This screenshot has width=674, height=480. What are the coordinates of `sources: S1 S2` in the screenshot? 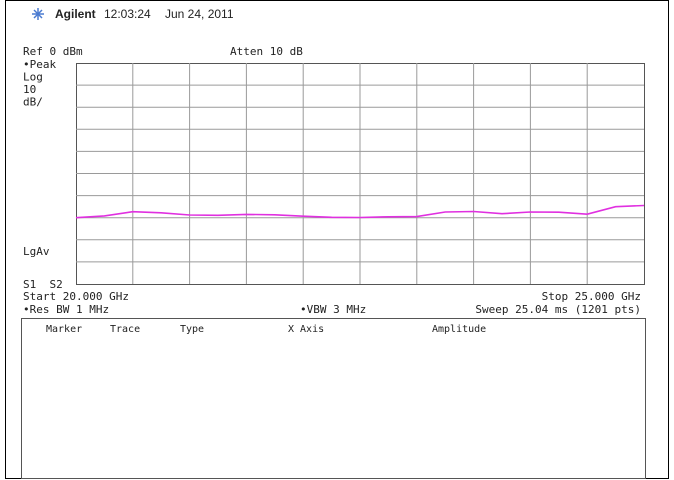 It's located at (43, 284).